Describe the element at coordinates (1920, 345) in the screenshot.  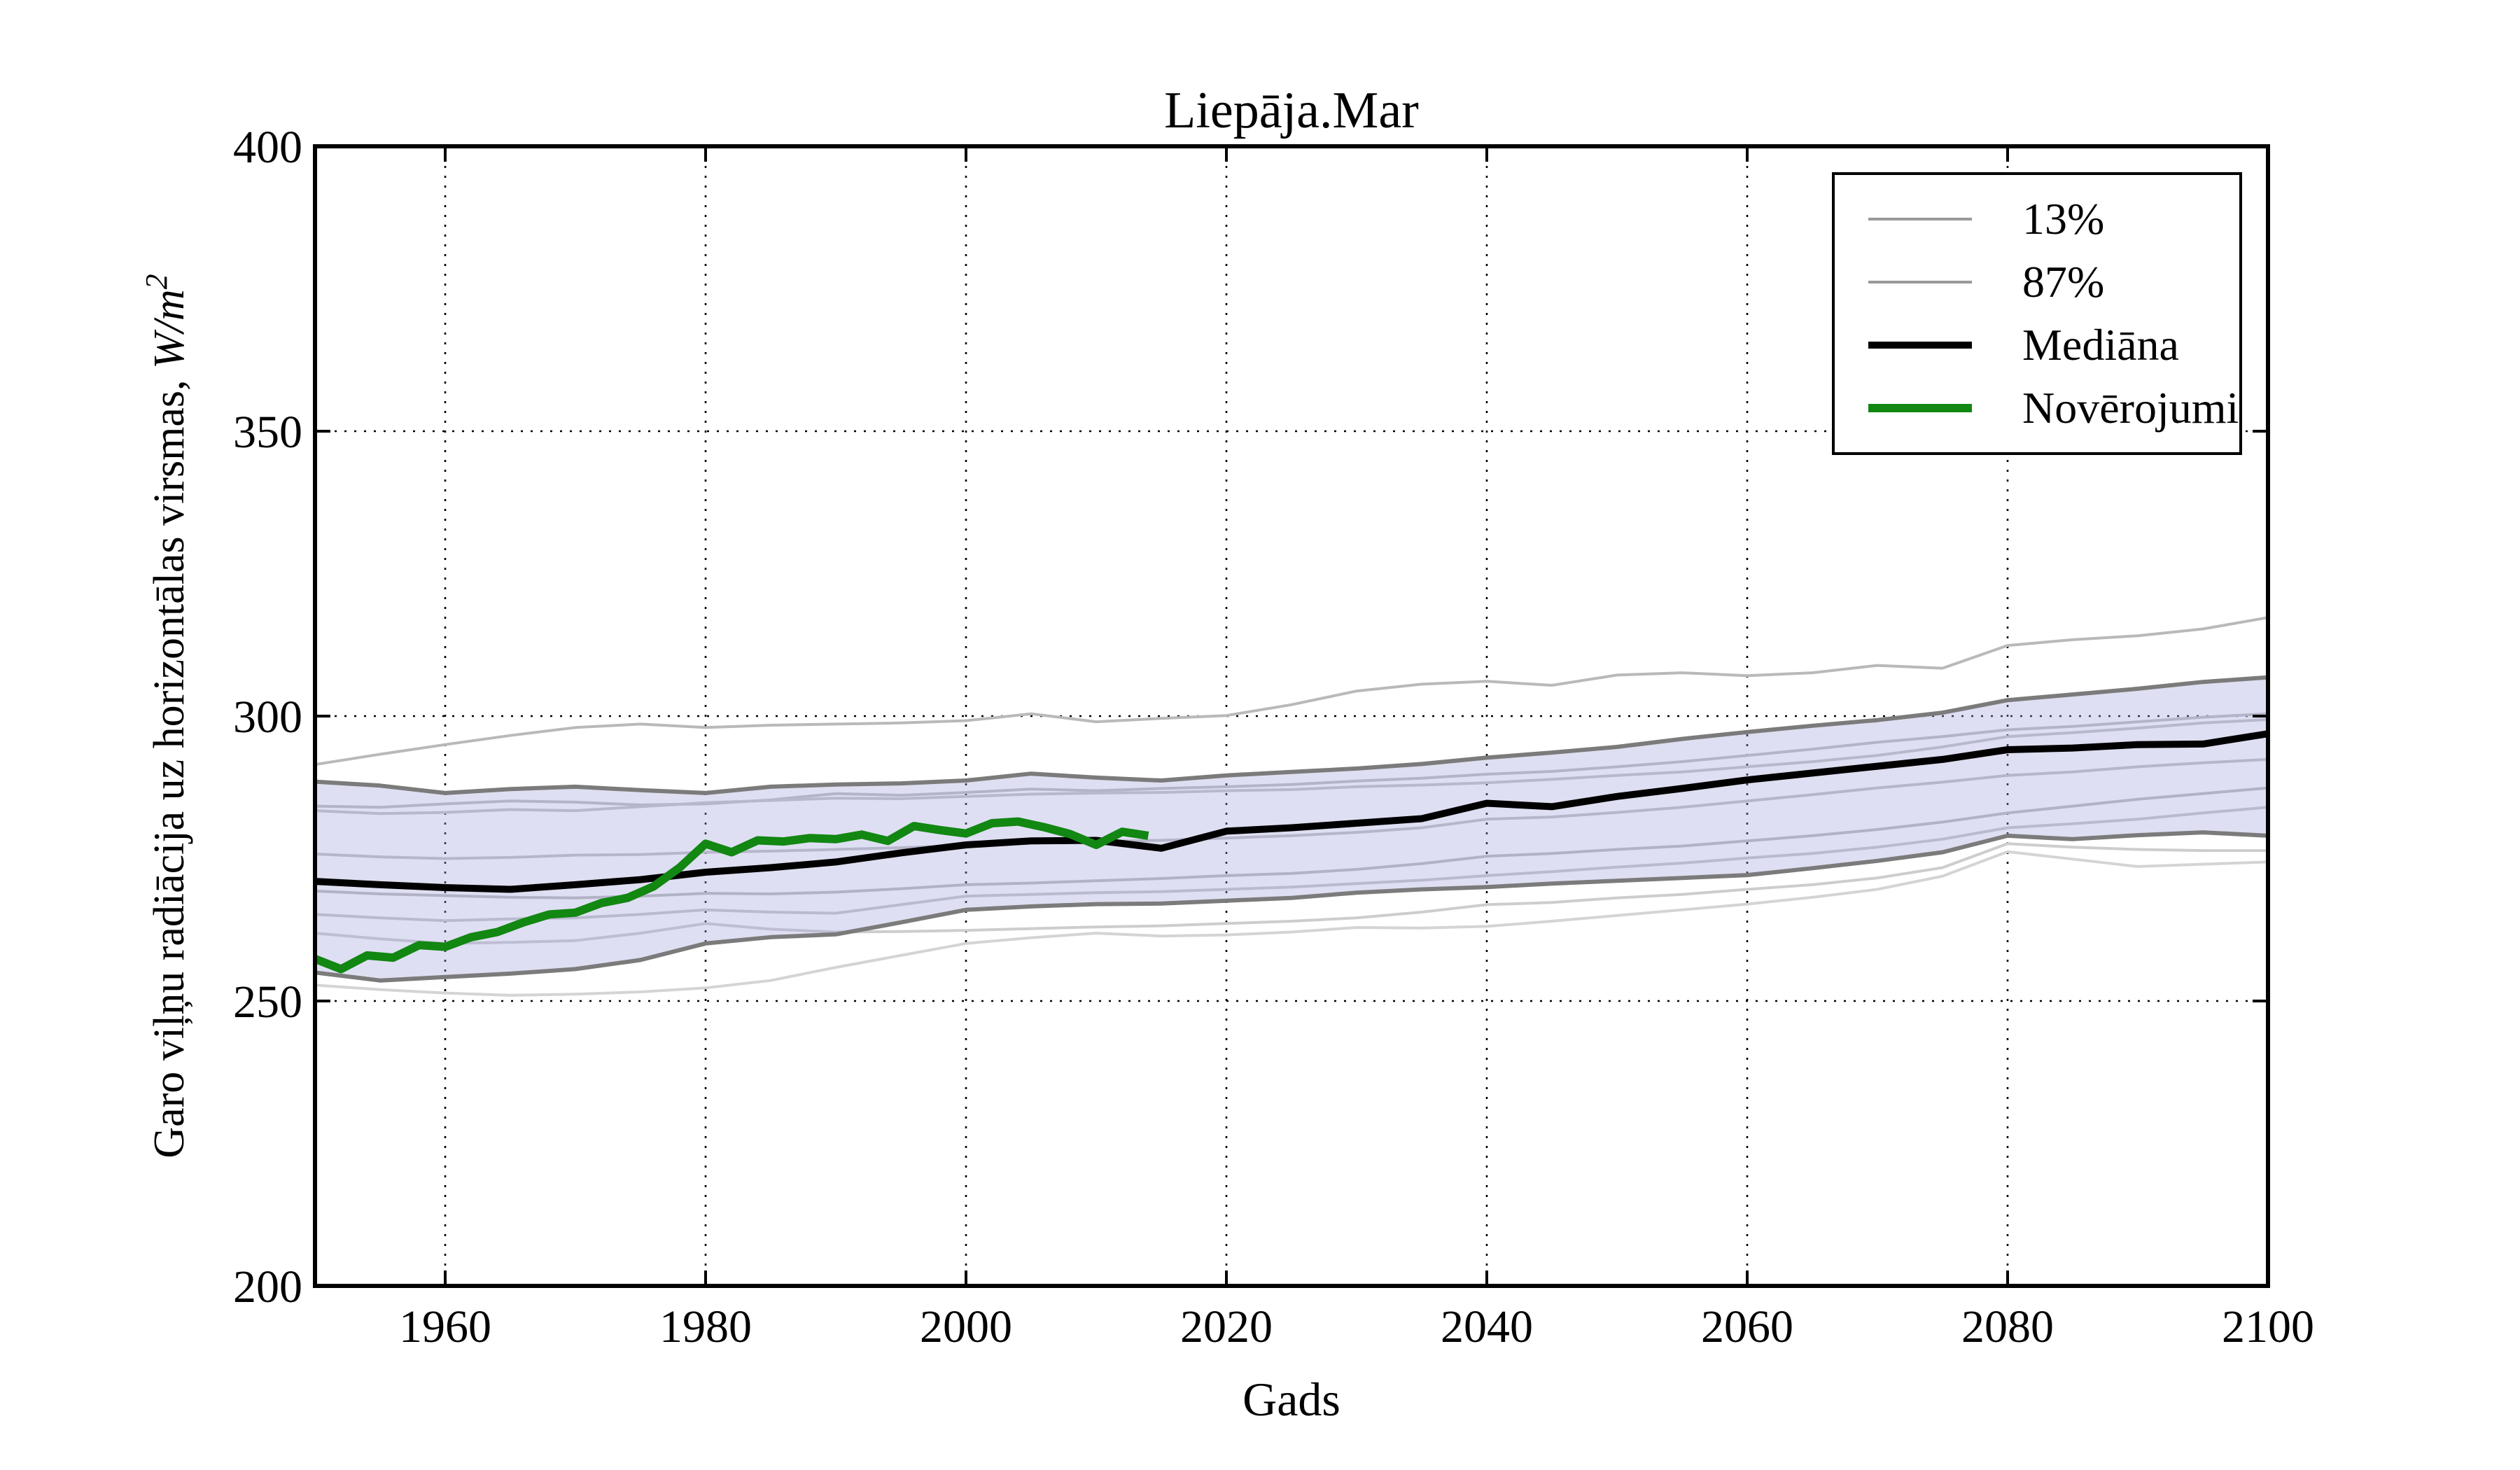
I see `legend-line-swatch-mediana` at that location.